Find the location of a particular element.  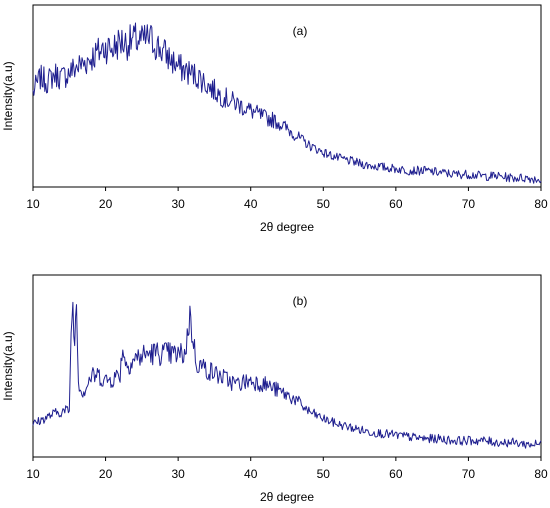

panel-label: (a) is located at coordinates (300, 31).